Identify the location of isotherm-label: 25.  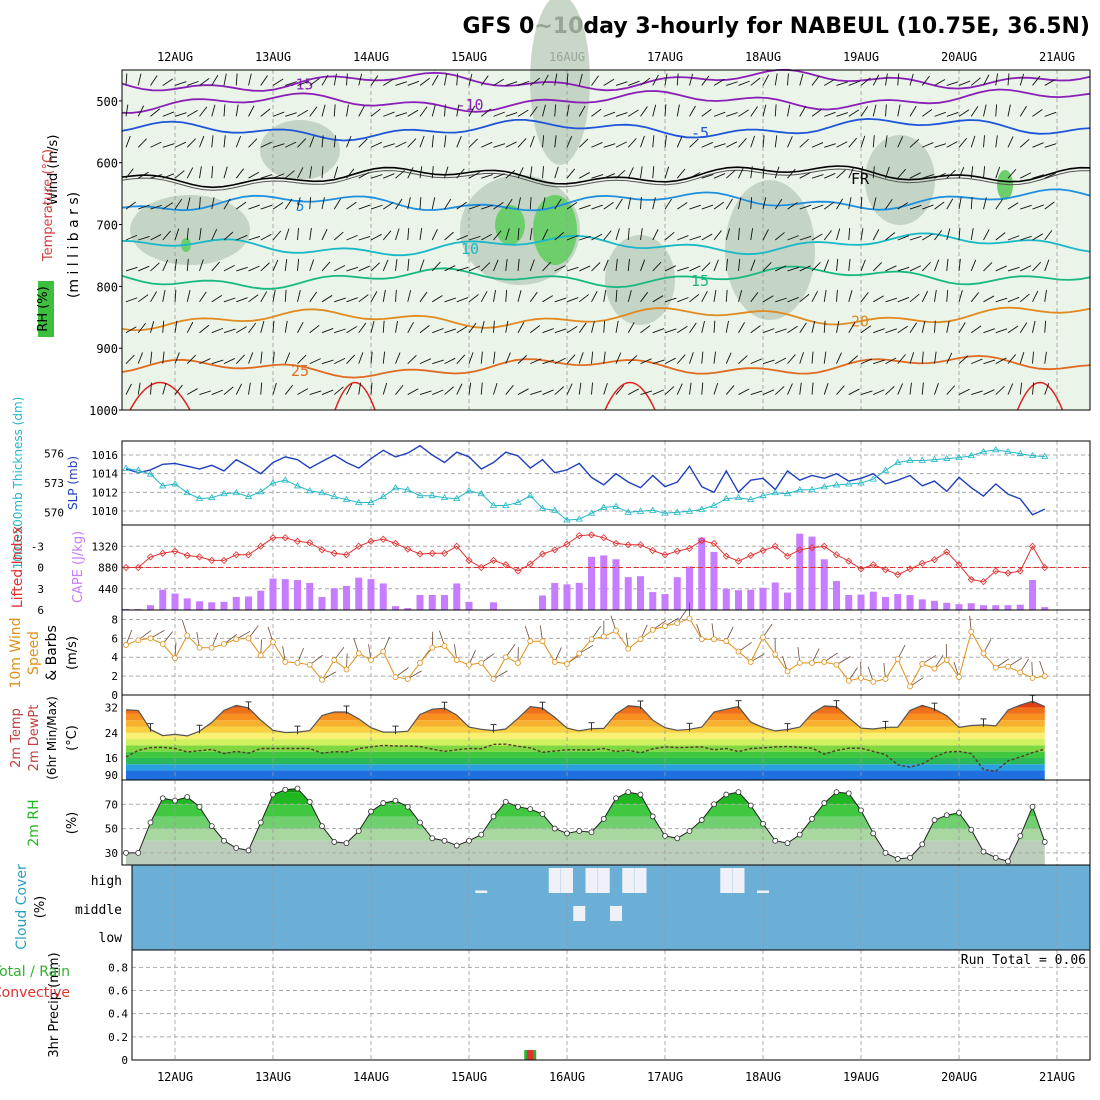
(300, 371).